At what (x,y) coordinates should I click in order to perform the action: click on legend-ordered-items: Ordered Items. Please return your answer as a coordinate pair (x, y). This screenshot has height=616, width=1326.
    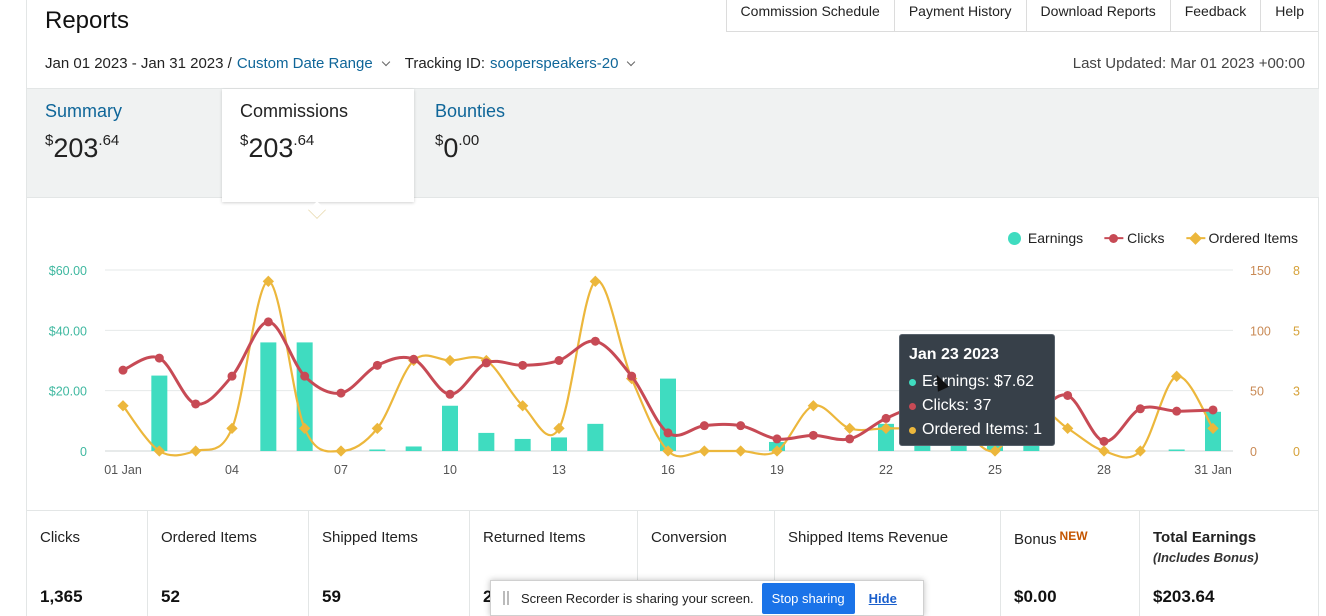
    Looking at the image, I should click on (1243, 238).